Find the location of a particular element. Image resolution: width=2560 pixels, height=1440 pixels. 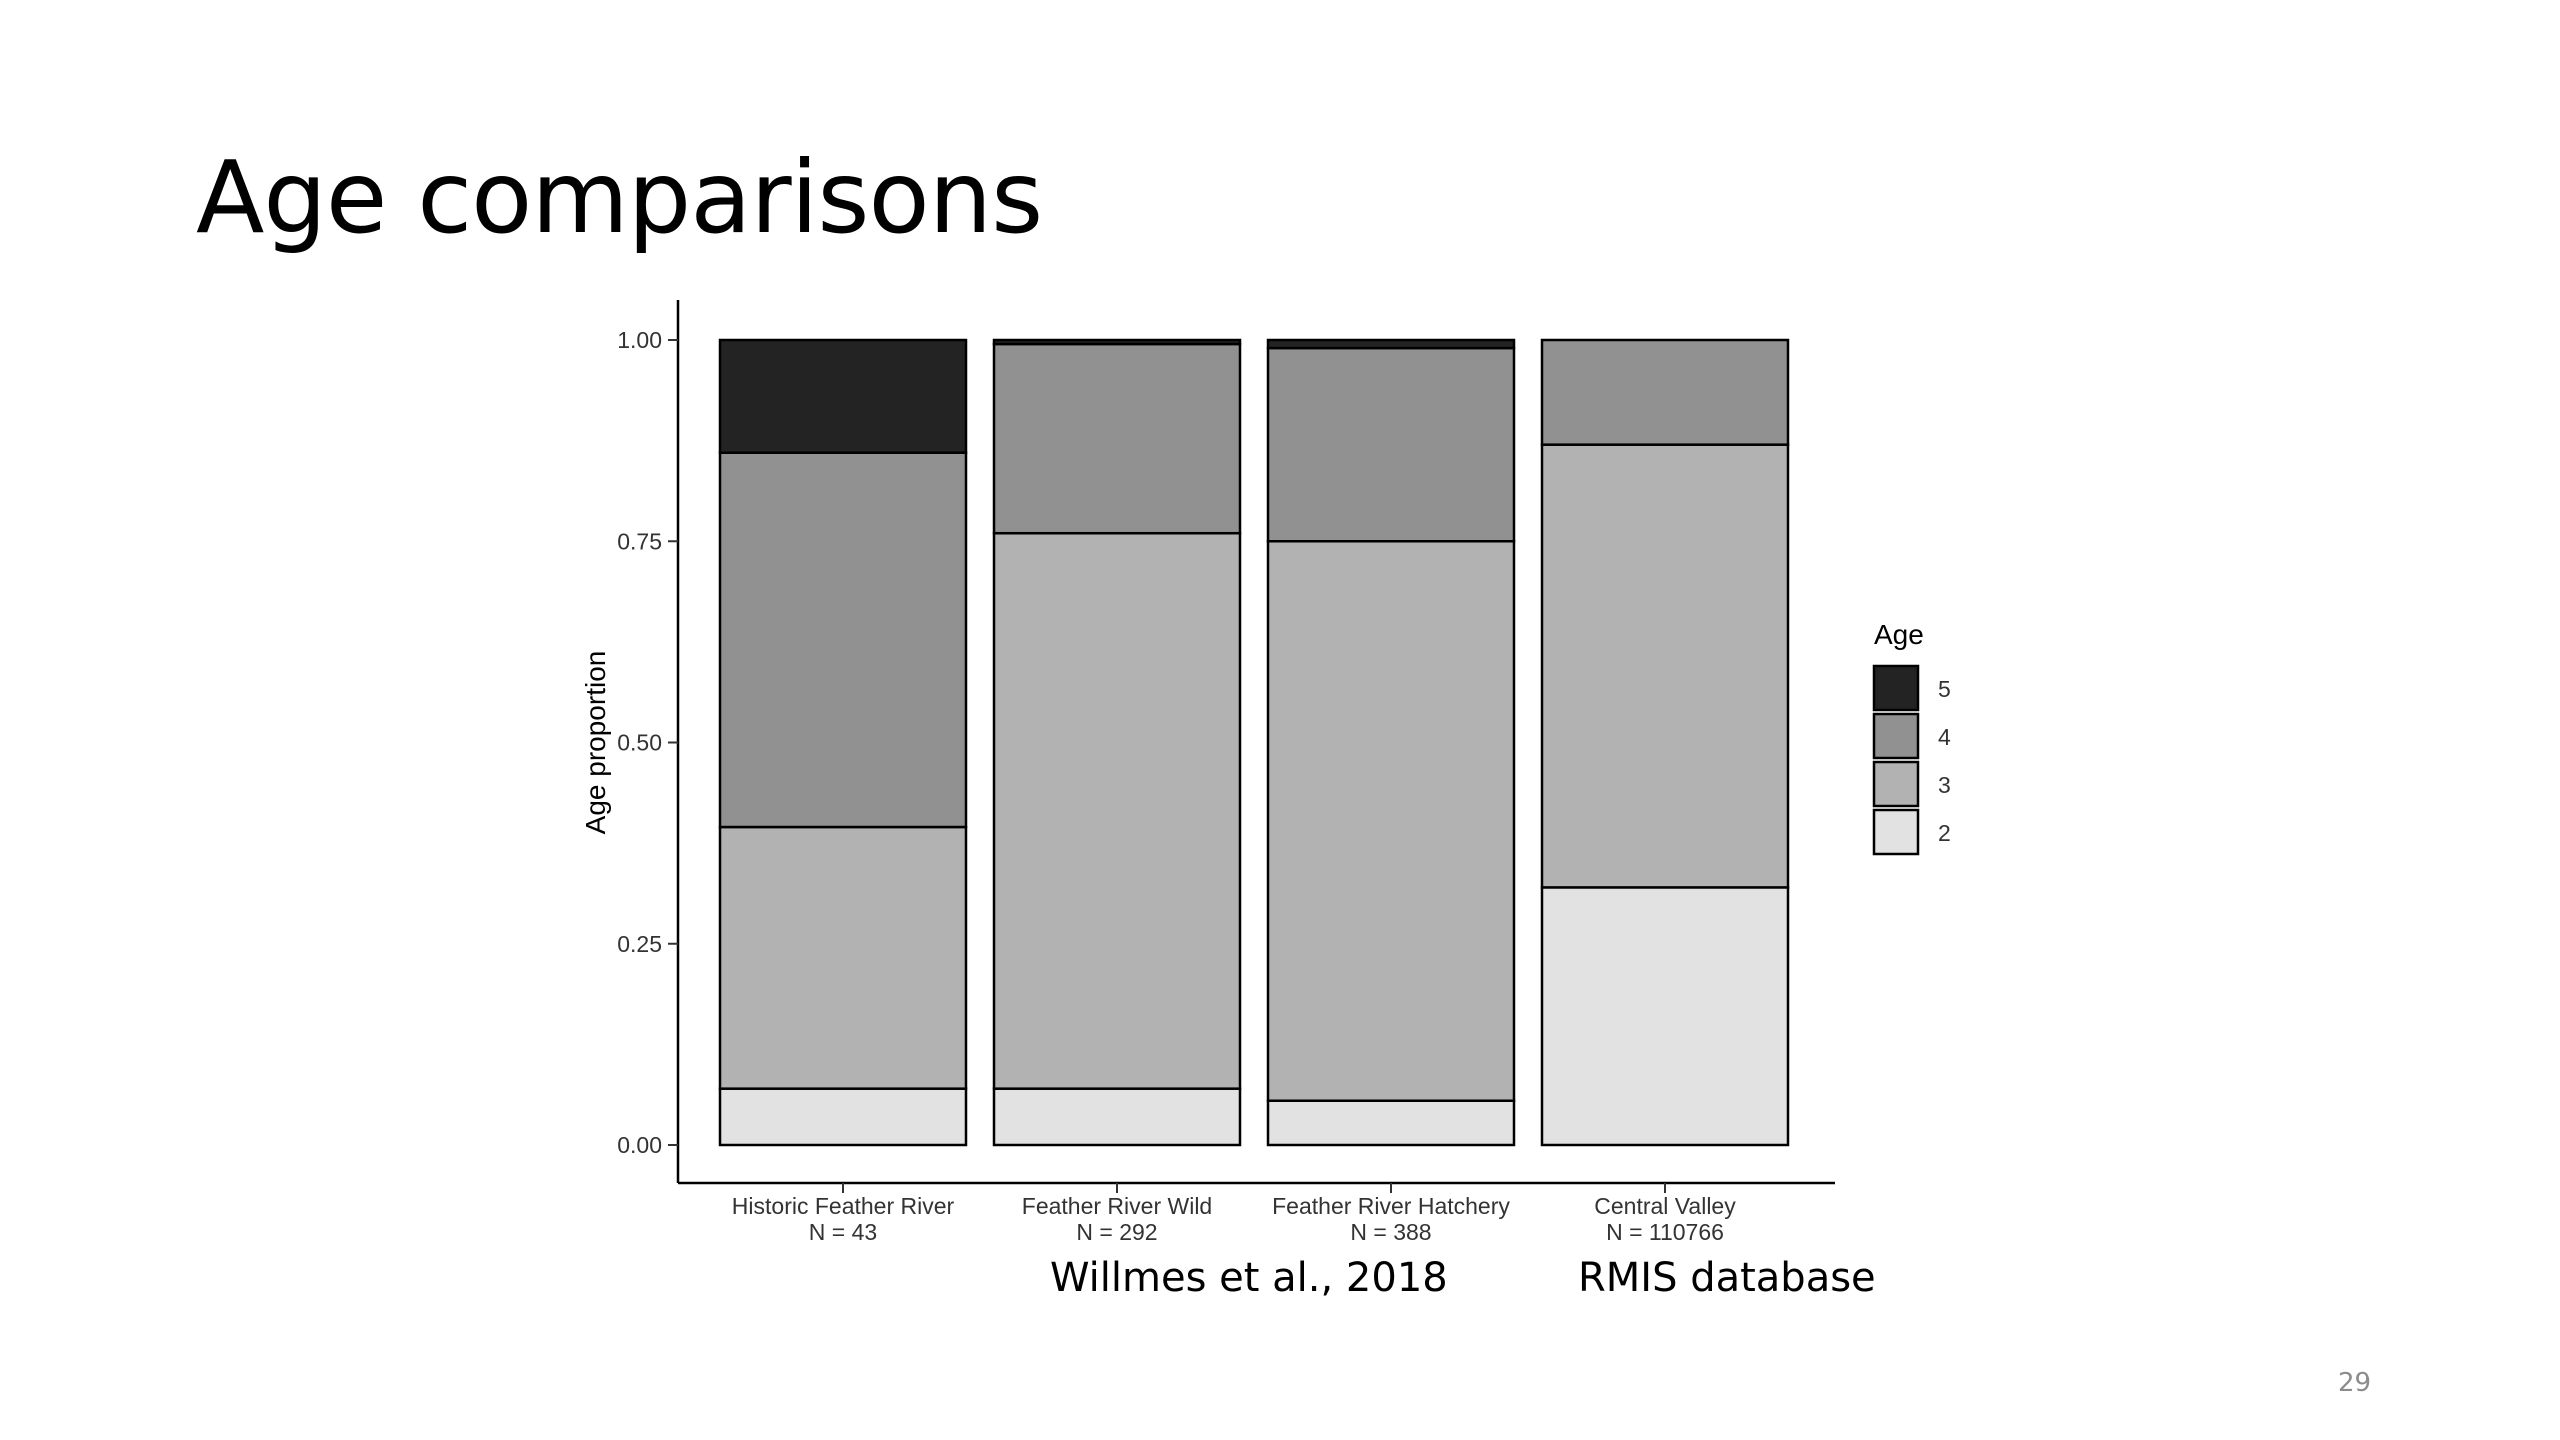

database-caption: RMIS database is located at coordinates (1727, 1278).